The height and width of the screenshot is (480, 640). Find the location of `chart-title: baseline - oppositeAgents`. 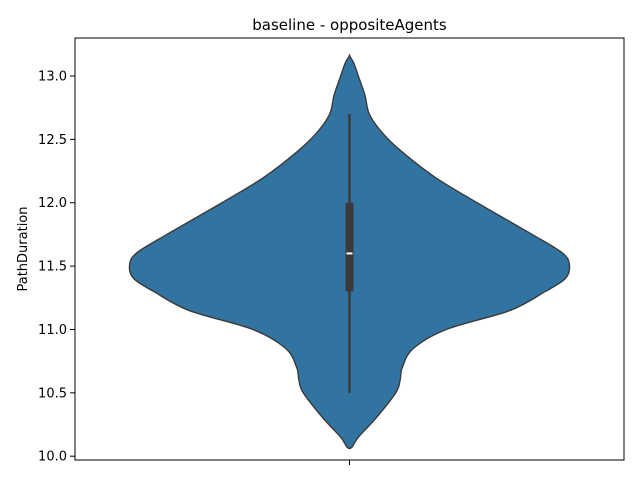

chart-title: baseline - oppositeAgents is located at coordinates (349, 25).